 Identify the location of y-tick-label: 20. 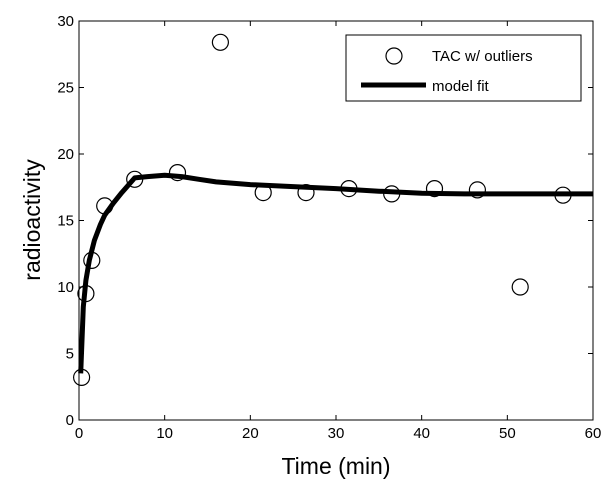
(65, 154).